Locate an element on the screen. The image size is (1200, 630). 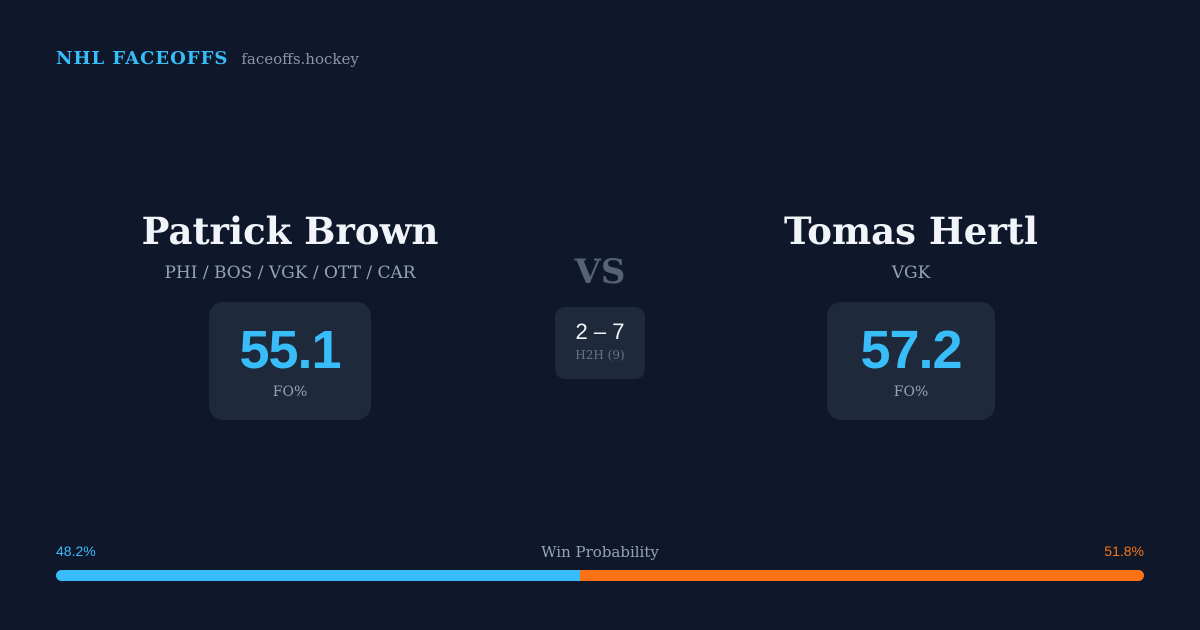
player-right-name: Tomas Hertl is located at coordinates (911, 231).